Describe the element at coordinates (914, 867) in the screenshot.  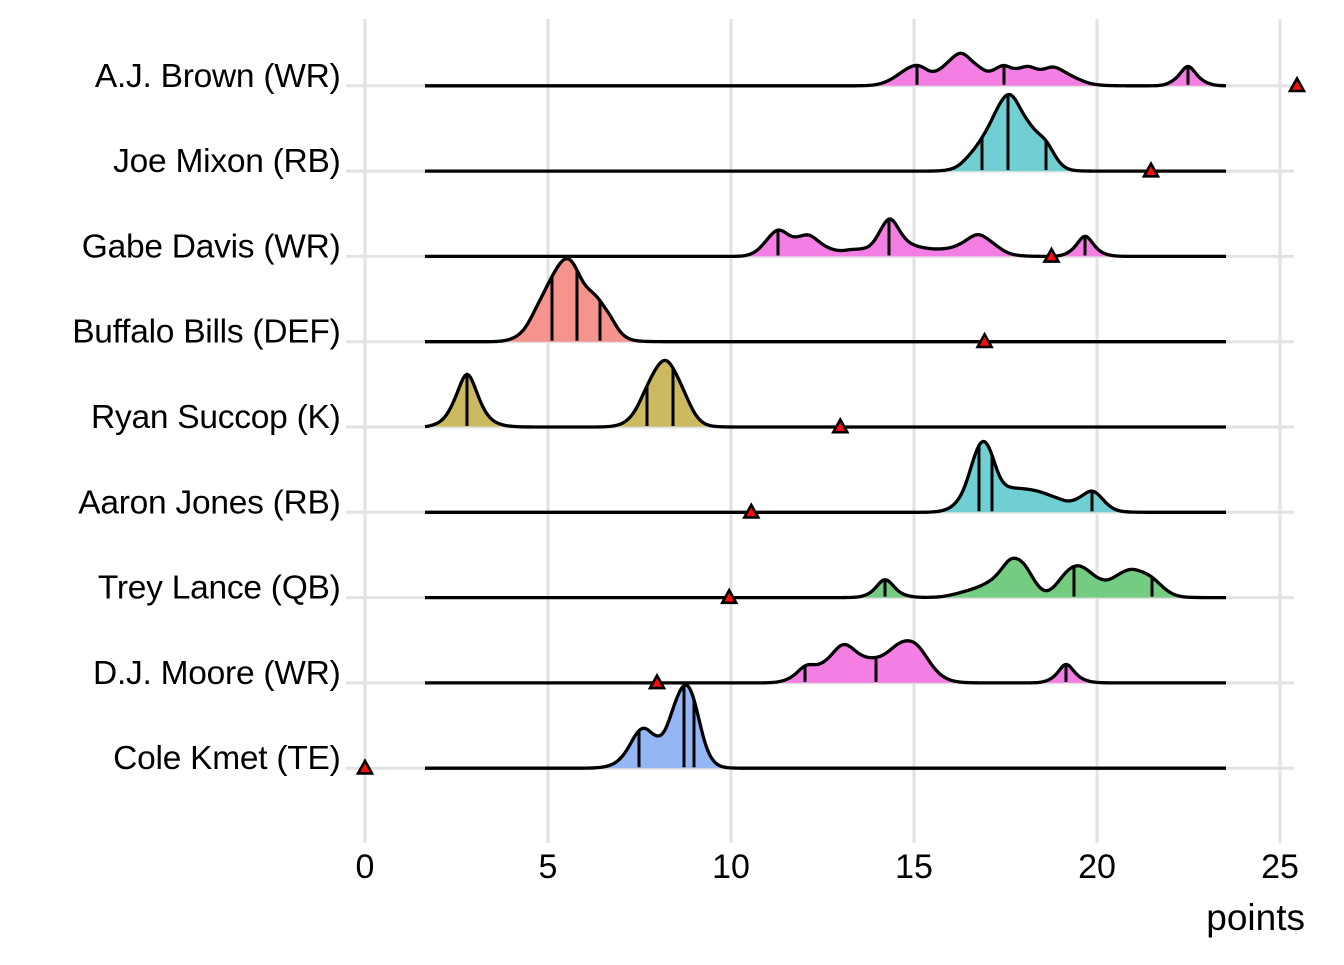
I see `svg-text: 15` at that location.